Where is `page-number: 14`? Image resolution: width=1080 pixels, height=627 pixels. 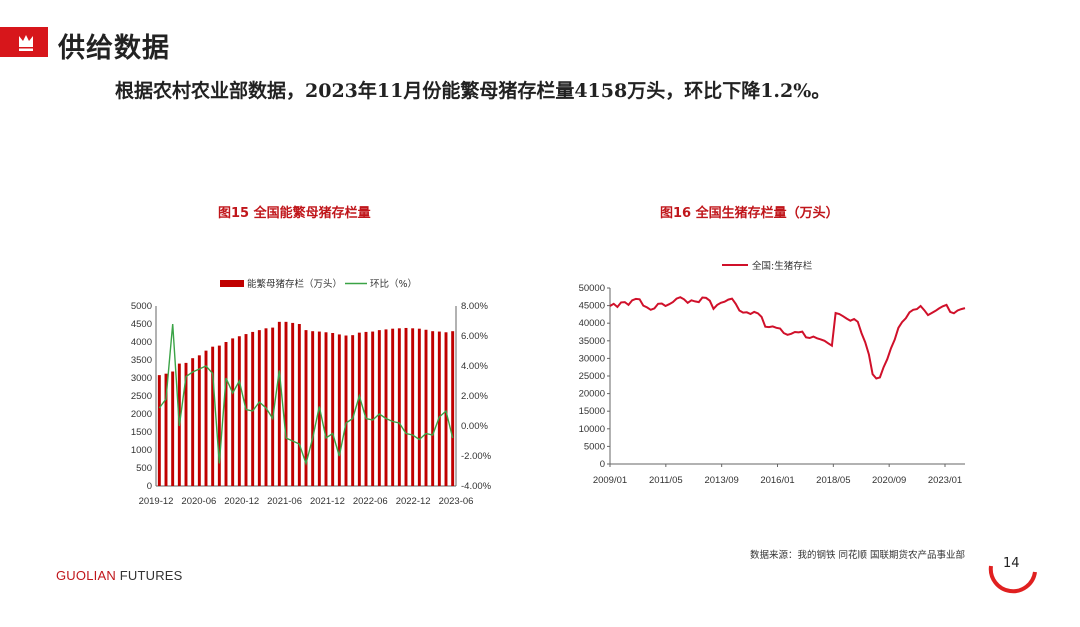 page-number: 14 is located at coordinates (1011, 563).